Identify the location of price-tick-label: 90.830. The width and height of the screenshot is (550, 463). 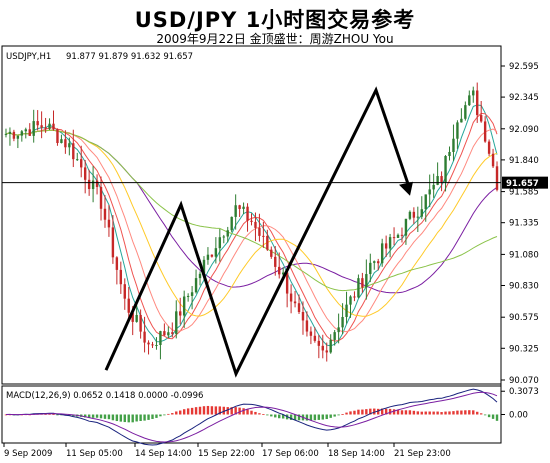
(524, 286).